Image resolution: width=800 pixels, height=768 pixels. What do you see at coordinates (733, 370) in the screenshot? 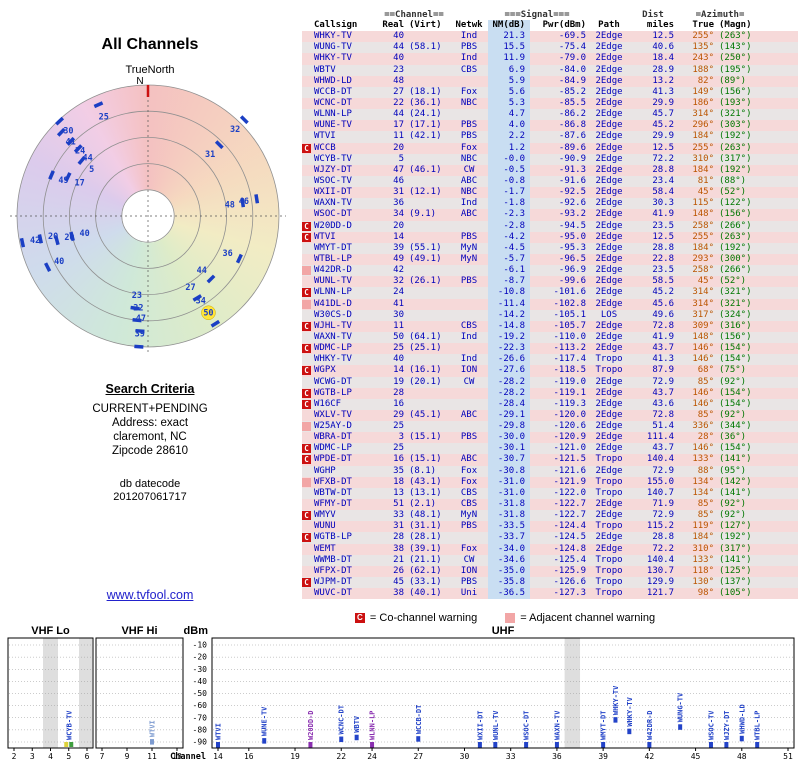
I see `cell-mg: (75°)` at bounding box center [733, 370].